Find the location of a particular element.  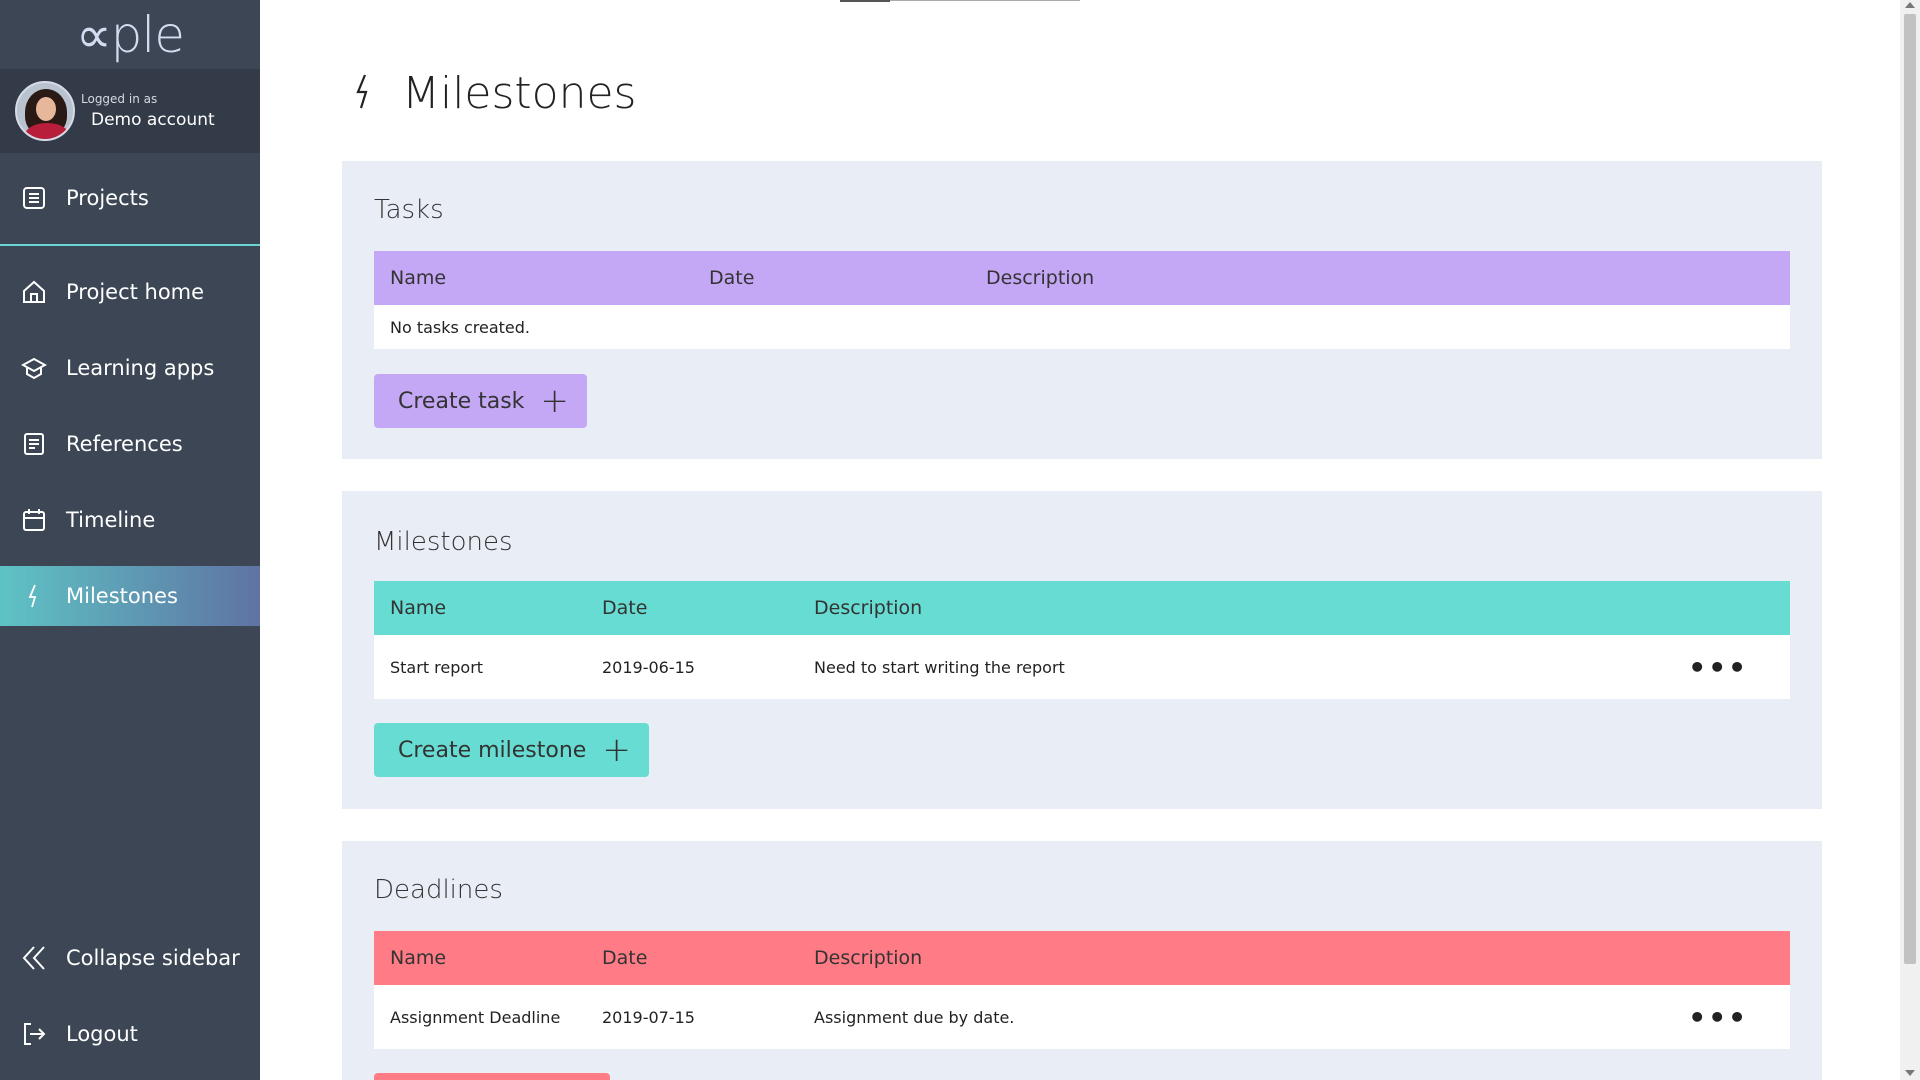

references-icon is located at coordinates (34, 444).